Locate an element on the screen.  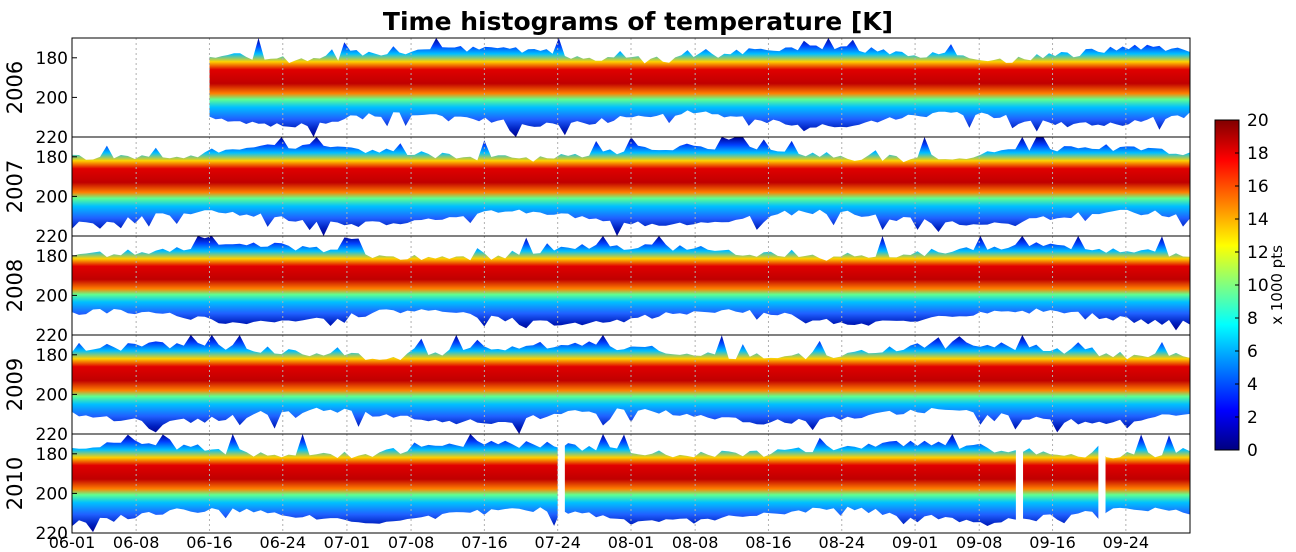
panel-label-2006: 2006 is located at coordinates (15, 87).